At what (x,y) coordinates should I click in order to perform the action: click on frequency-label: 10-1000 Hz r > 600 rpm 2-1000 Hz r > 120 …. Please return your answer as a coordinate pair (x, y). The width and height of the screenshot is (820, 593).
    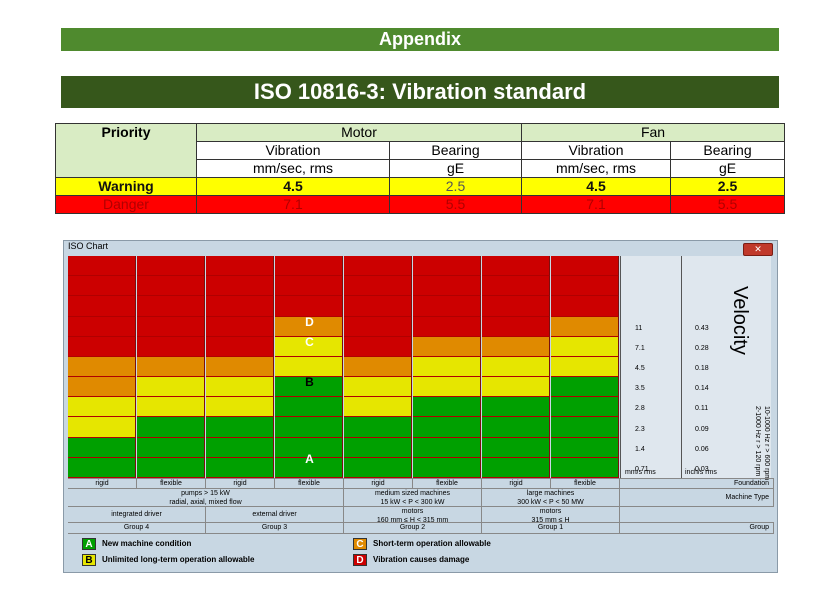
    Looking at the image, I should click on (762, 443).